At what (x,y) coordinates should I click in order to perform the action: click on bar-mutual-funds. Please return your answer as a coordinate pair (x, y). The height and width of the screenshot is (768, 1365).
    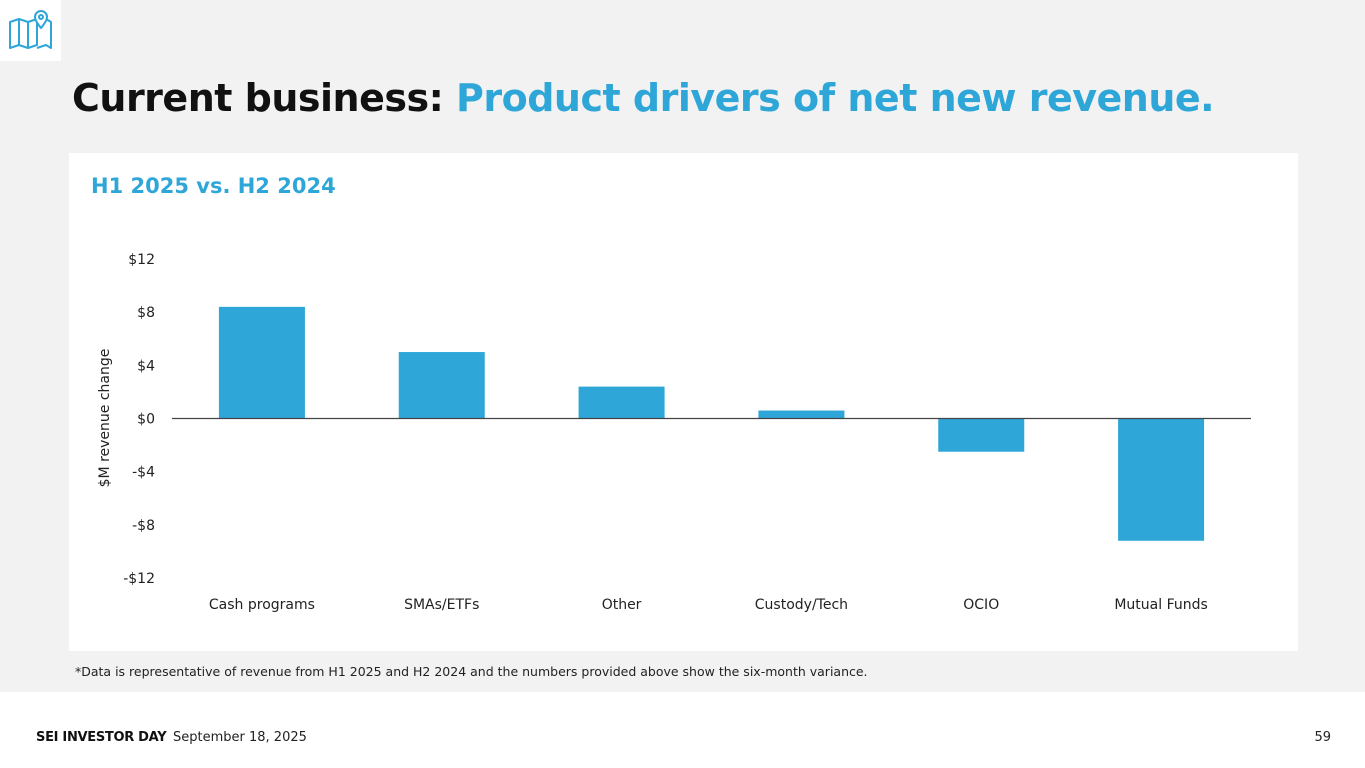
    Looking at the image, I should click on (1161, 479).